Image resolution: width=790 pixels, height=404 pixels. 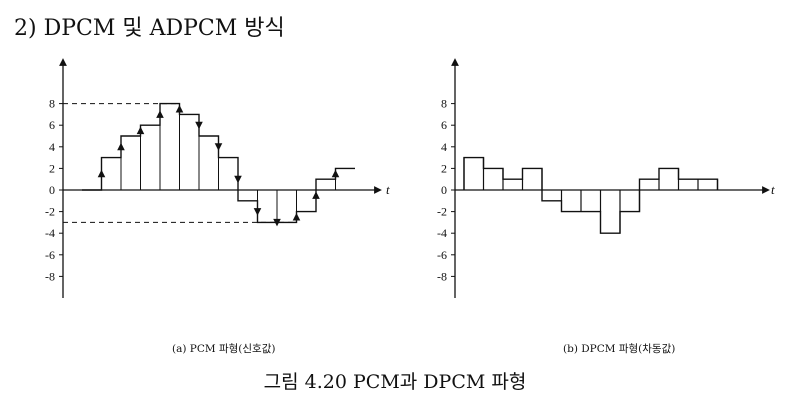 What do you see at coordinates (52, 168) in the screenshot?
I see `chart-a-tick-label: 2` at bounding box center [52, 168].